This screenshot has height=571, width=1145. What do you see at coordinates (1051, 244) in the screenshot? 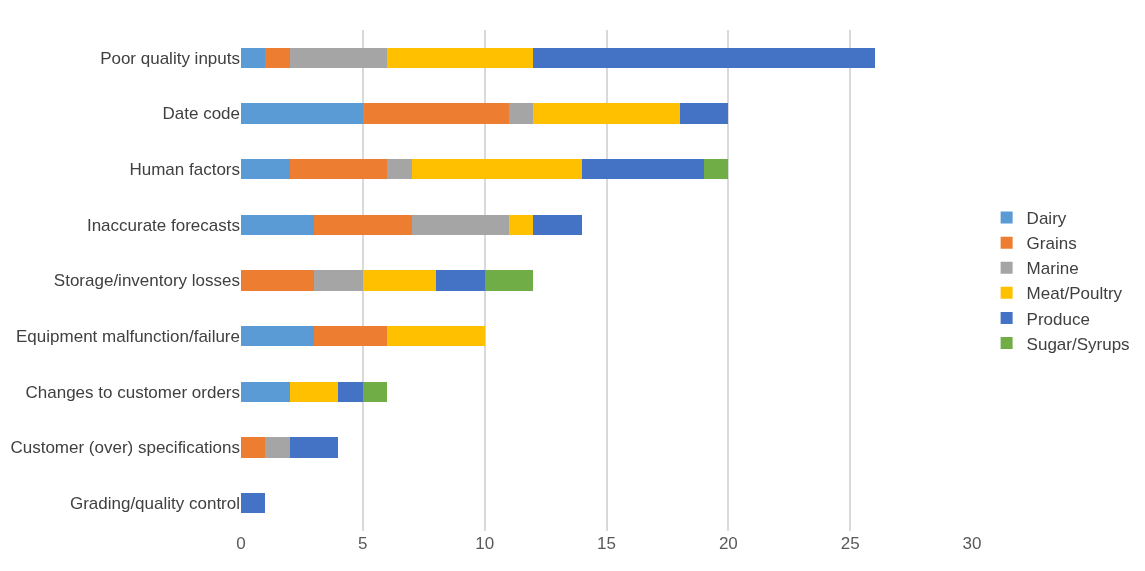
I see `legend-label: Grains` at bounding box center [1051, 244].